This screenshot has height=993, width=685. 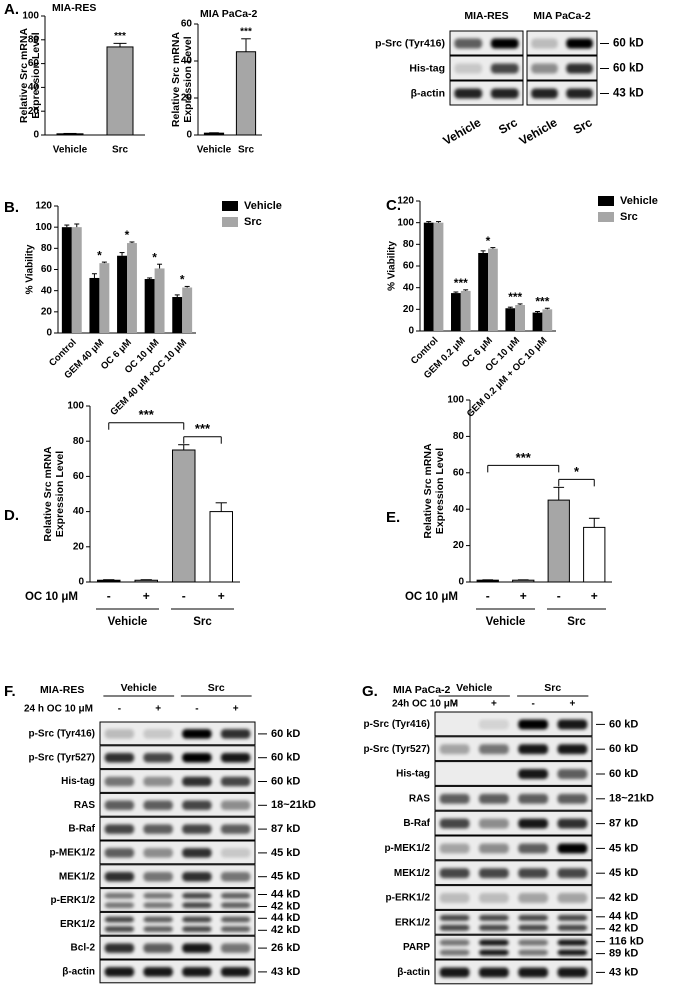 I want to click on row-label: RAS, so click(x=419, y=798).